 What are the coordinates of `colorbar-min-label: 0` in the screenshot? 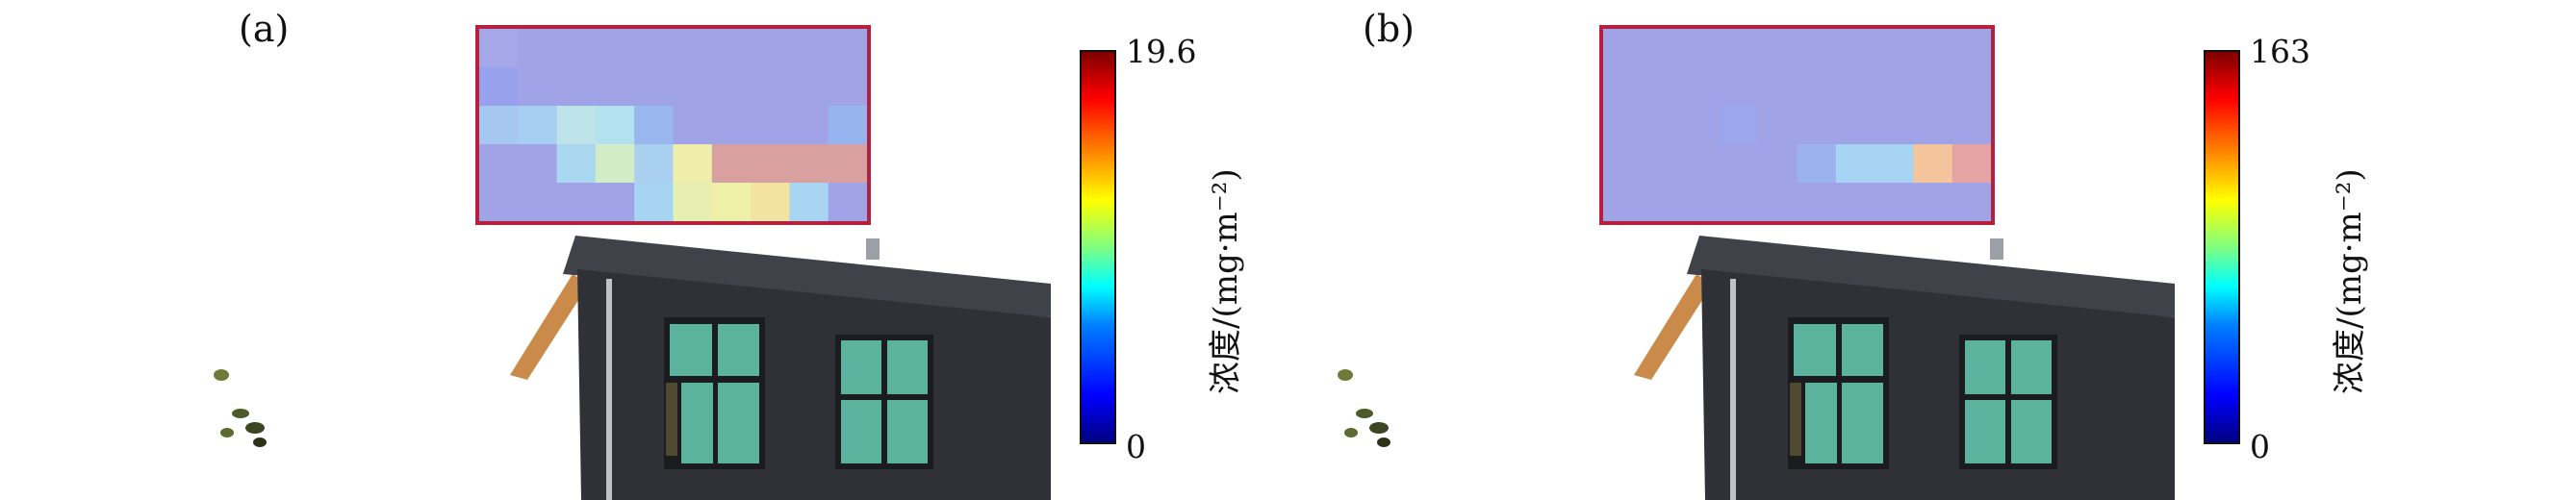 It's located at (2260, 446).